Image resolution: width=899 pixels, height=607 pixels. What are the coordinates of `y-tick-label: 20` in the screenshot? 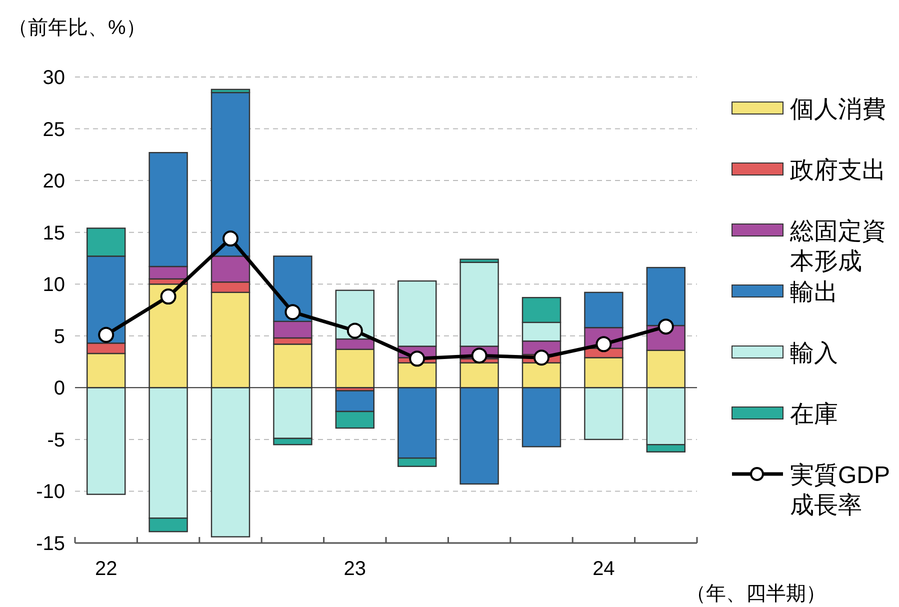 It's located at (53, 181).